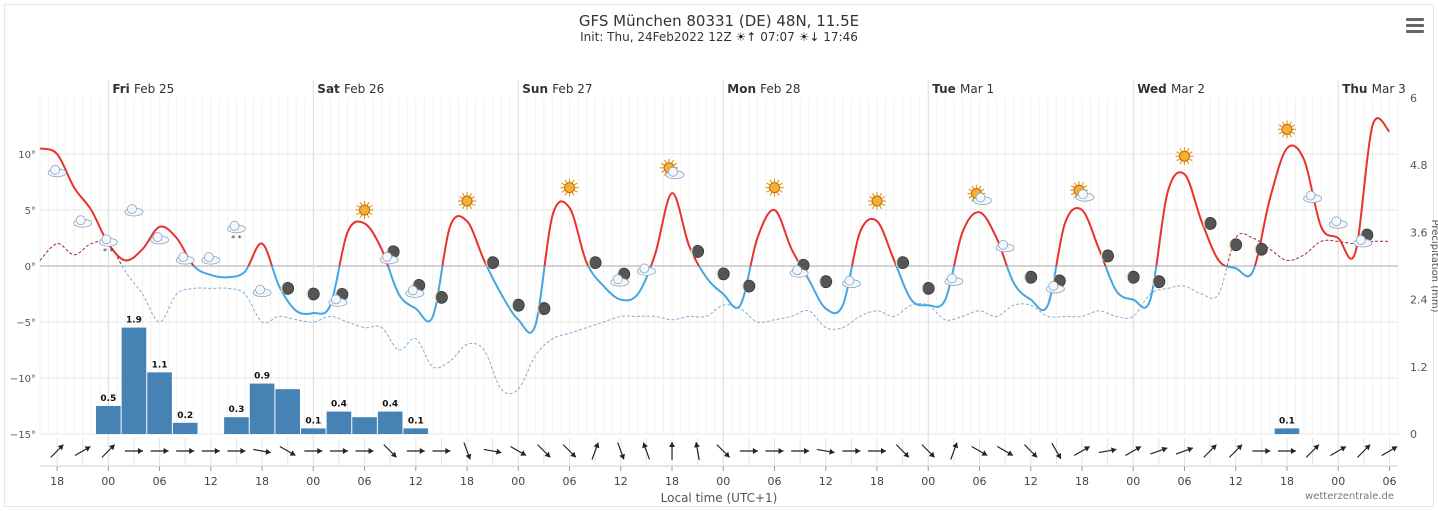  What do you see at coordinates (26, 323) in the screenshot?
I see `y-tick-label: −5°` at bounding box center [26, 323].